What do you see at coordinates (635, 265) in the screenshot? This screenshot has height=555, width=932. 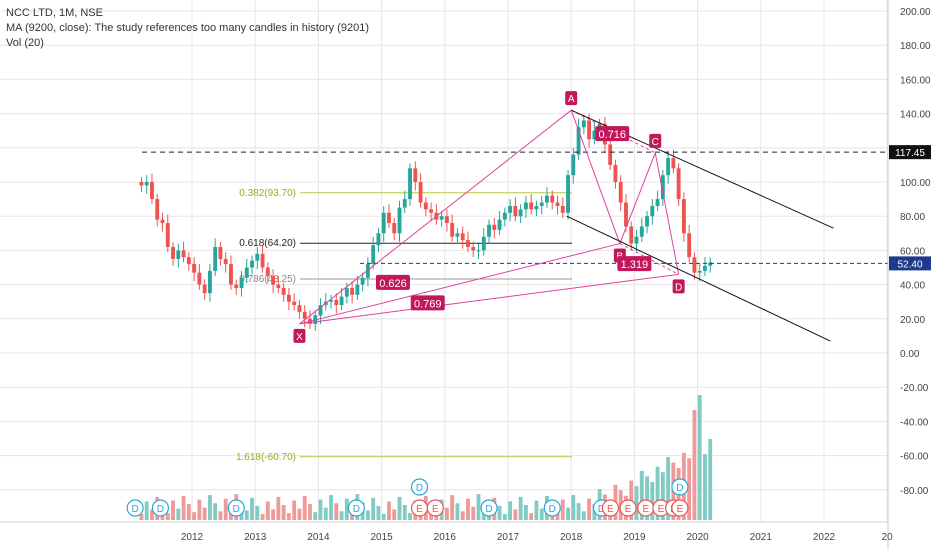 I see `ratio-label: 1.319` at bounding box center [635, 265].